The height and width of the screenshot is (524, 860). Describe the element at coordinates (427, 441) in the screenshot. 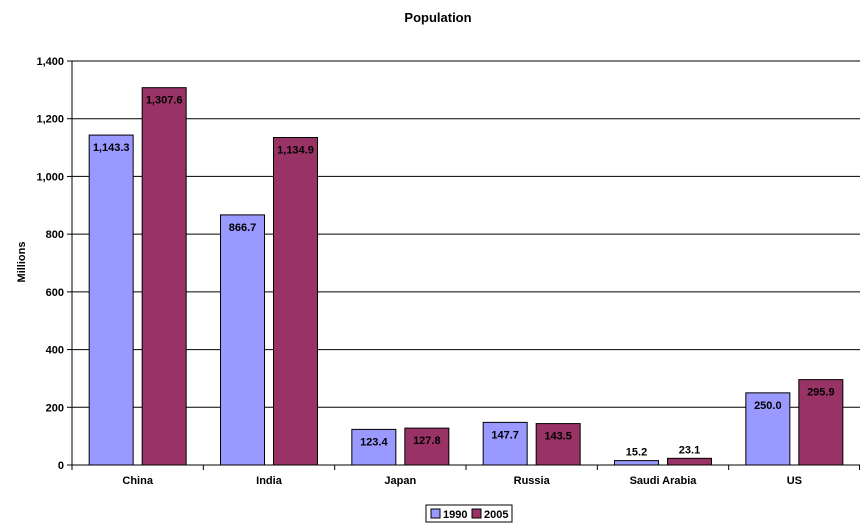

I see `data-label: 127.8` at that location.